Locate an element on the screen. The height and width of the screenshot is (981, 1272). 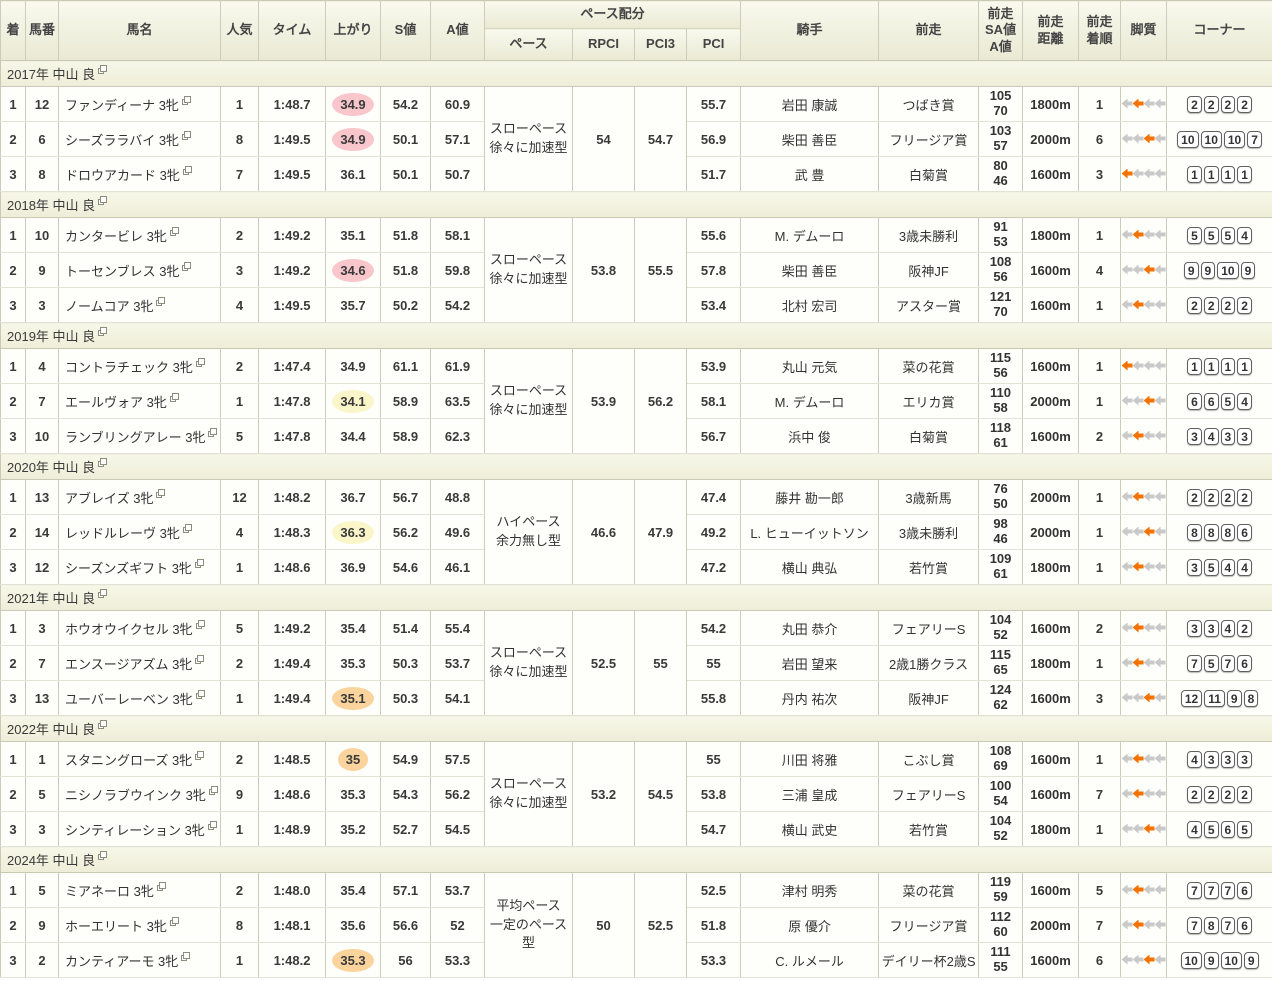
col-header-corner: コーナー is located at coordinates (1219, 30).